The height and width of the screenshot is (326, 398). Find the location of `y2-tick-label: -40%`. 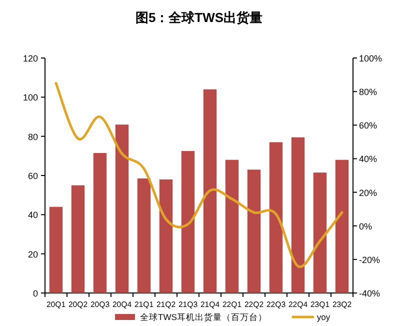

y2-tick-label: -40% is located at coordinates (369, 293).